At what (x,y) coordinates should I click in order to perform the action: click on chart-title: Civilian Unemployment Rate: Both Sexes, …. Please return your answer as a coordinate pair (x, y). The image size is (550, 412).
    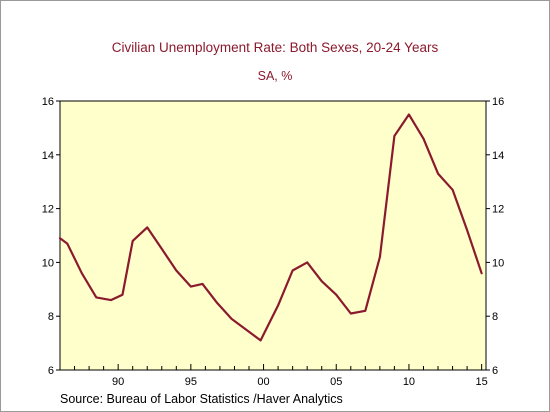
    Looking at the image, I should click on (275, 47).